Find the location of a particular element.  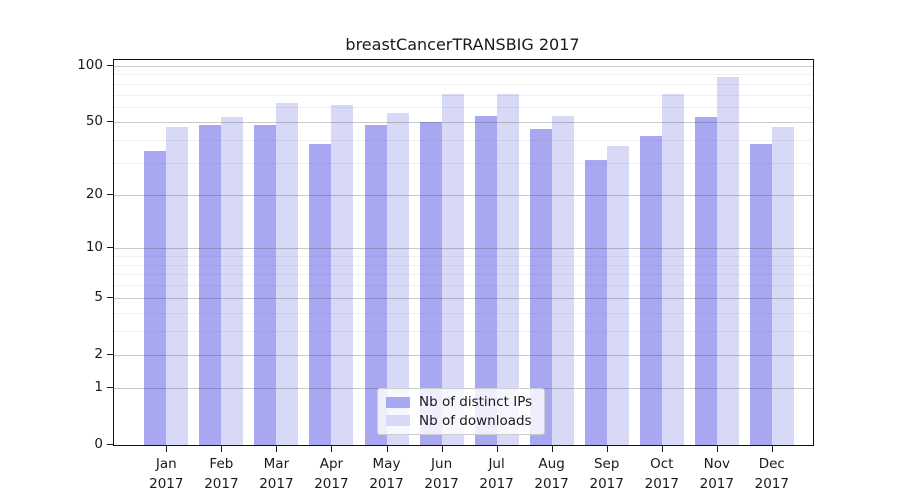

bar-distinct-ips-feb is located at coordinates (210, 285).